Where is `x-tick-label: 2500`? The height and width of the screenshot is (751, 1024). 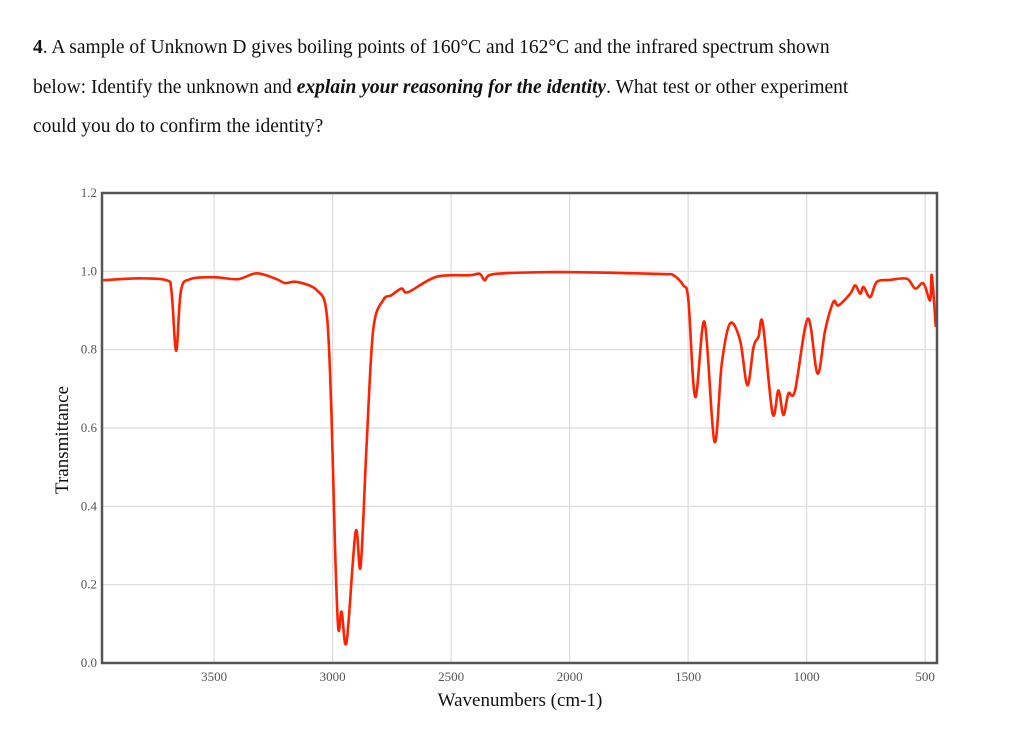
x-tick-label: 2500 is located at coordinates (451, 676).